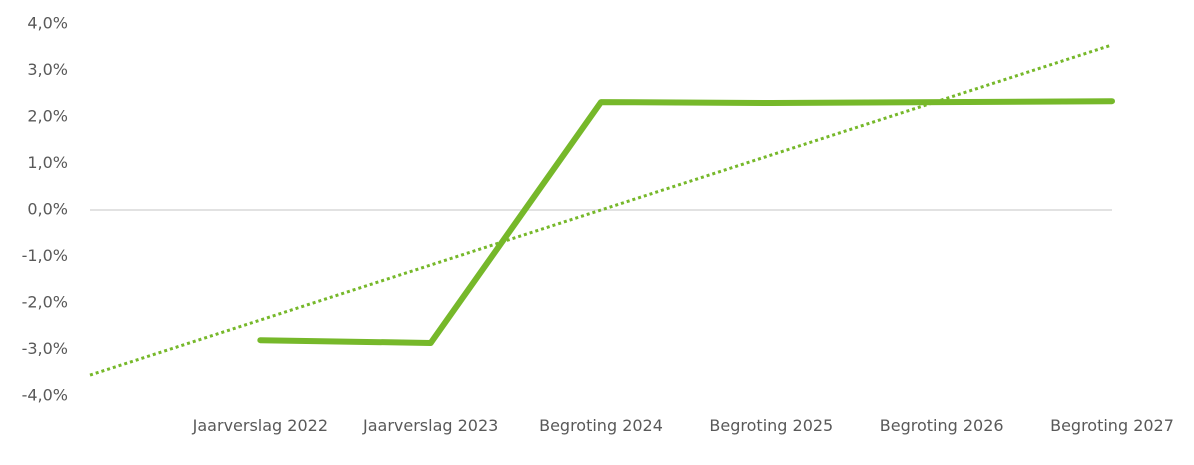 The width and height of the screenshot is (1194, 465). What do you see at coordinates (601, 425) in the screenshot?
I see `x-tick-label: Begroting 2024` at bounding box center [601, 425].